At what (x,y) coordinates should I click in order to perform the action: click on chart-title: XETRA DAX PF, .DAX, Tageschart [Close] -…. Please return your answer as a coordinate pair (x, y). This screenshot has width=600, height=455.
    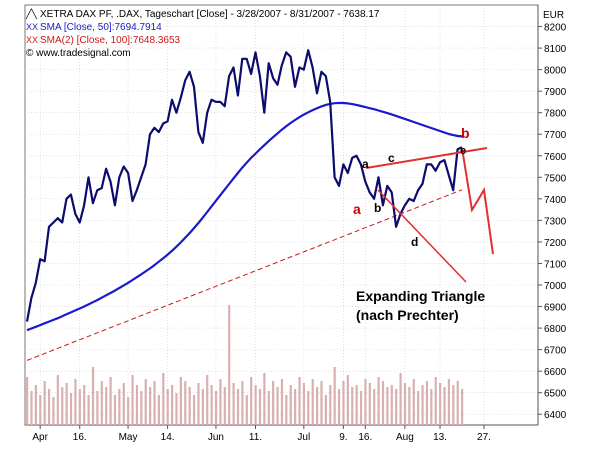
    Looking at the image, I should click on (210, 14).